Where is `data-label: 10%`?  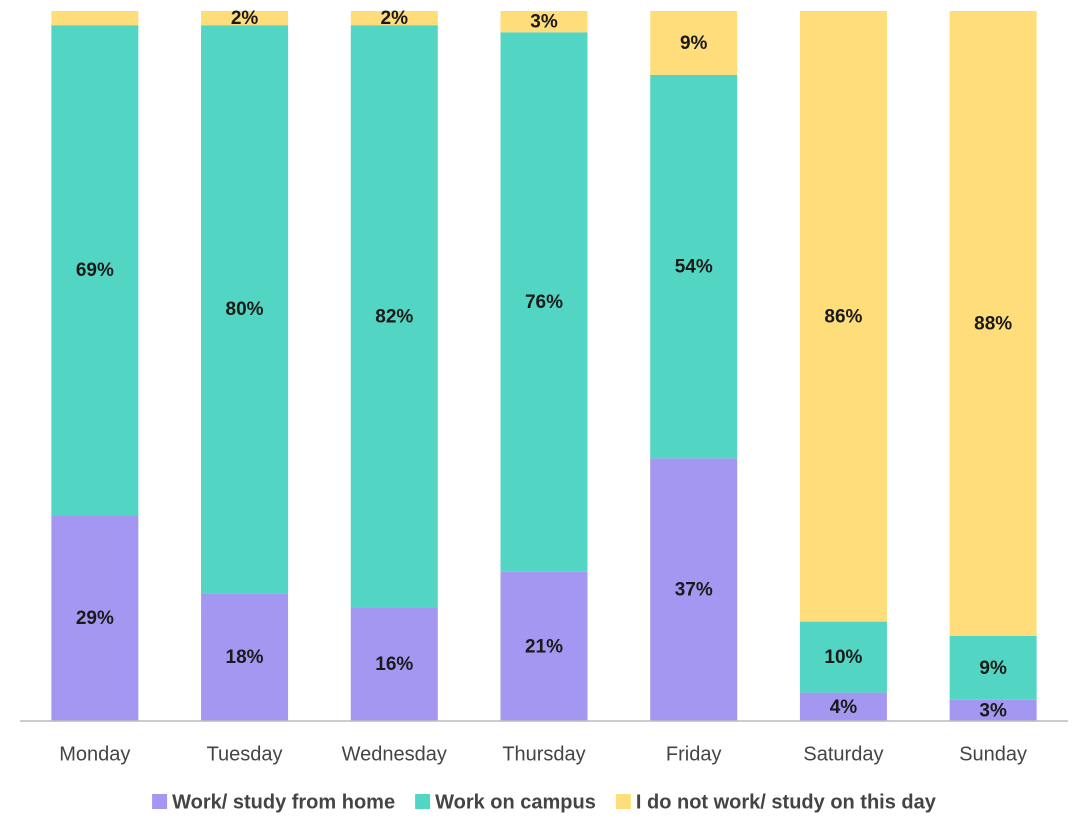 data-label: 10% is located at coordinates (843, 657).